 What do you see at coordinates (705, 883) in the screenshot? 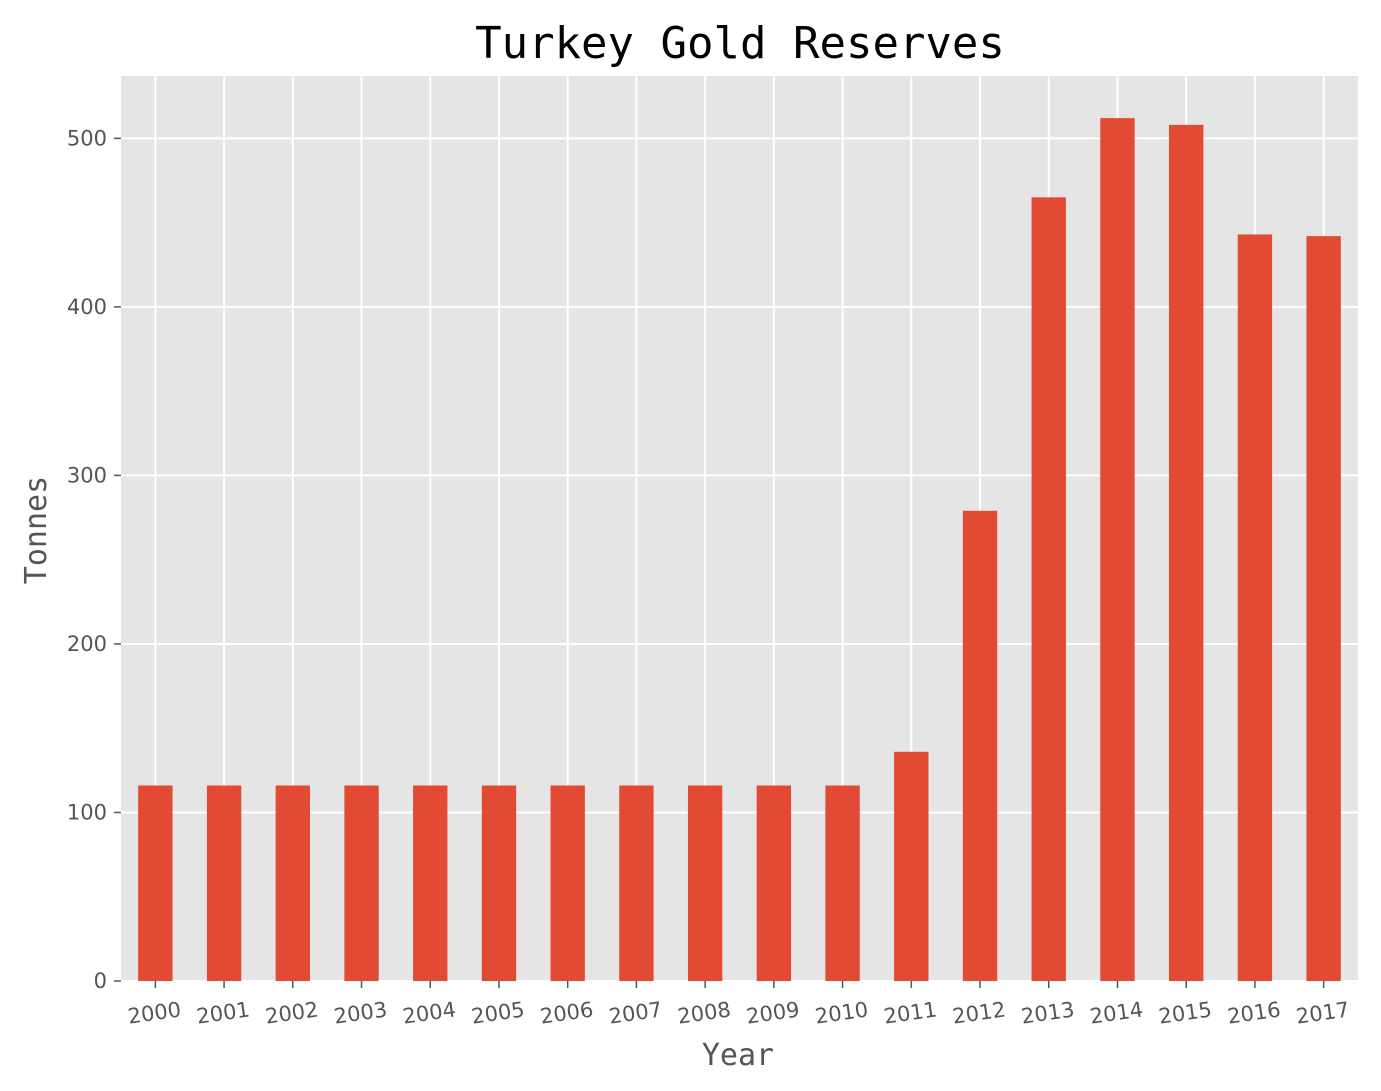
I see `bar-2008` at bounding box center [705, 883].